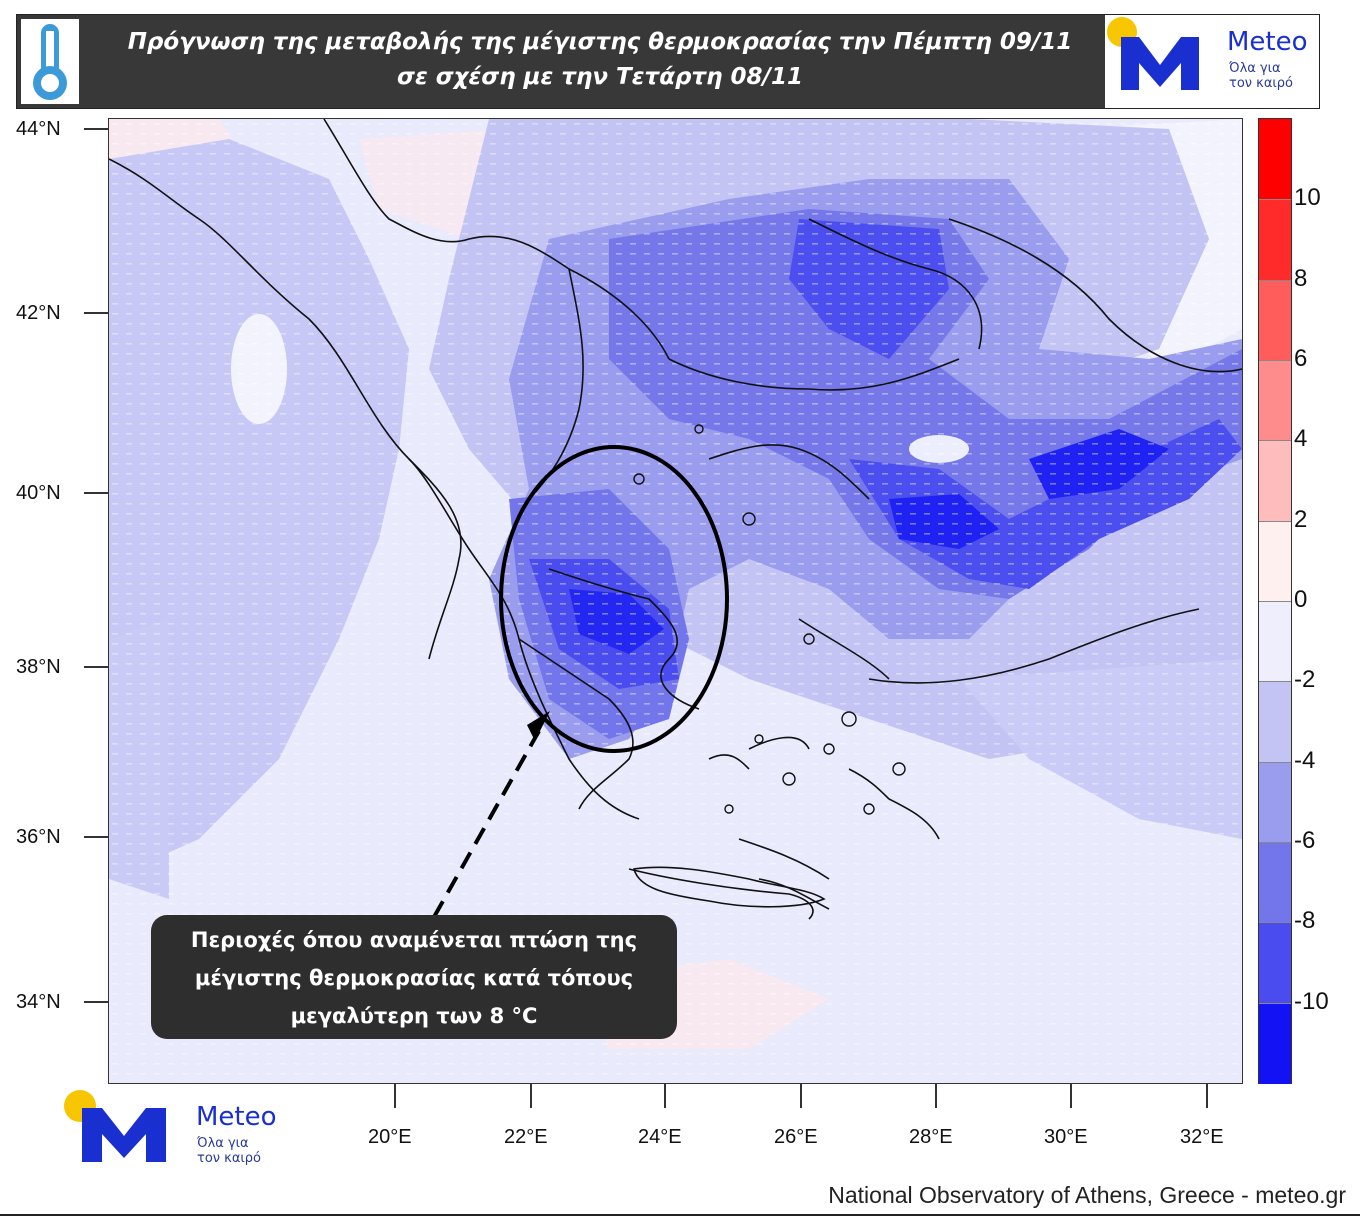  Describe the element at coordinates (1305, 840) in the screenshot. I see `colorbar-label: -6` at that location.